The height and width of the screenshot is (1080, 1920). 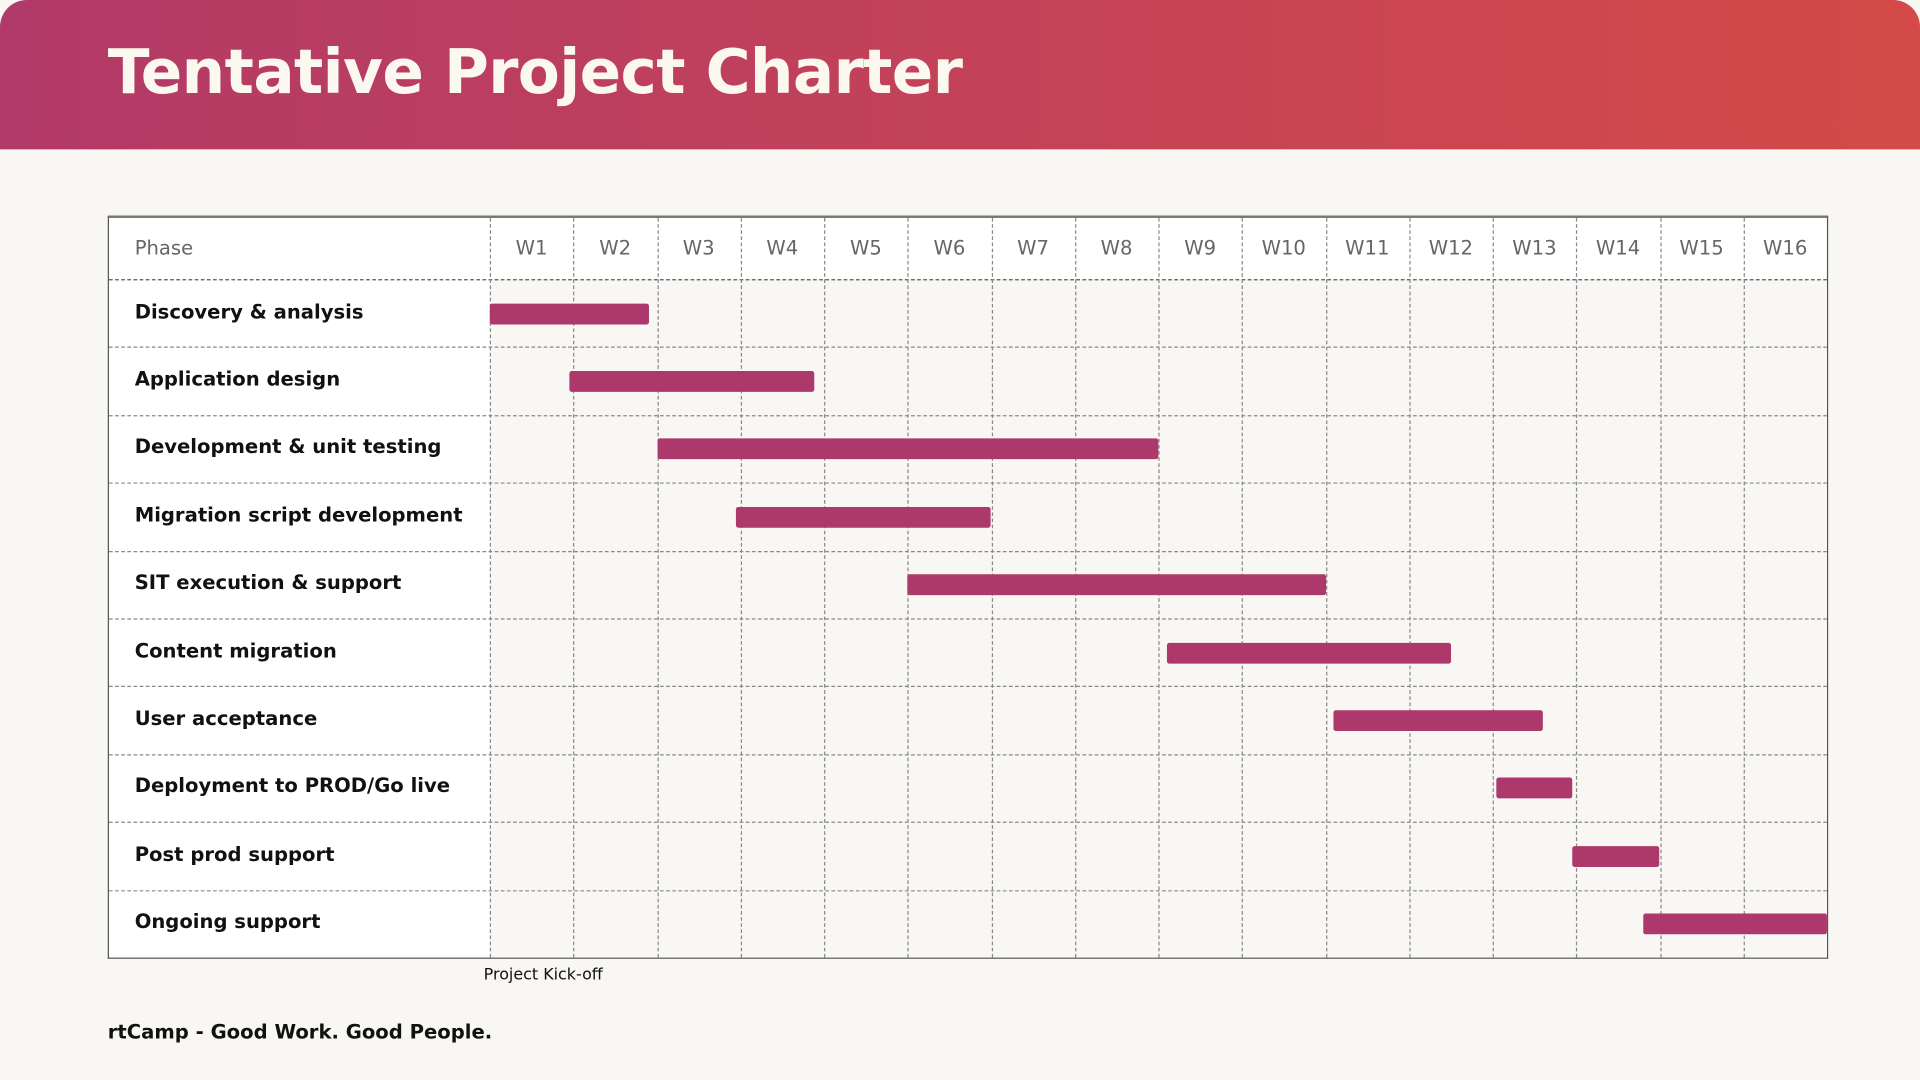 I want to click on task-label: Deployment to PROD/Go live, so click(x=292, y=786).